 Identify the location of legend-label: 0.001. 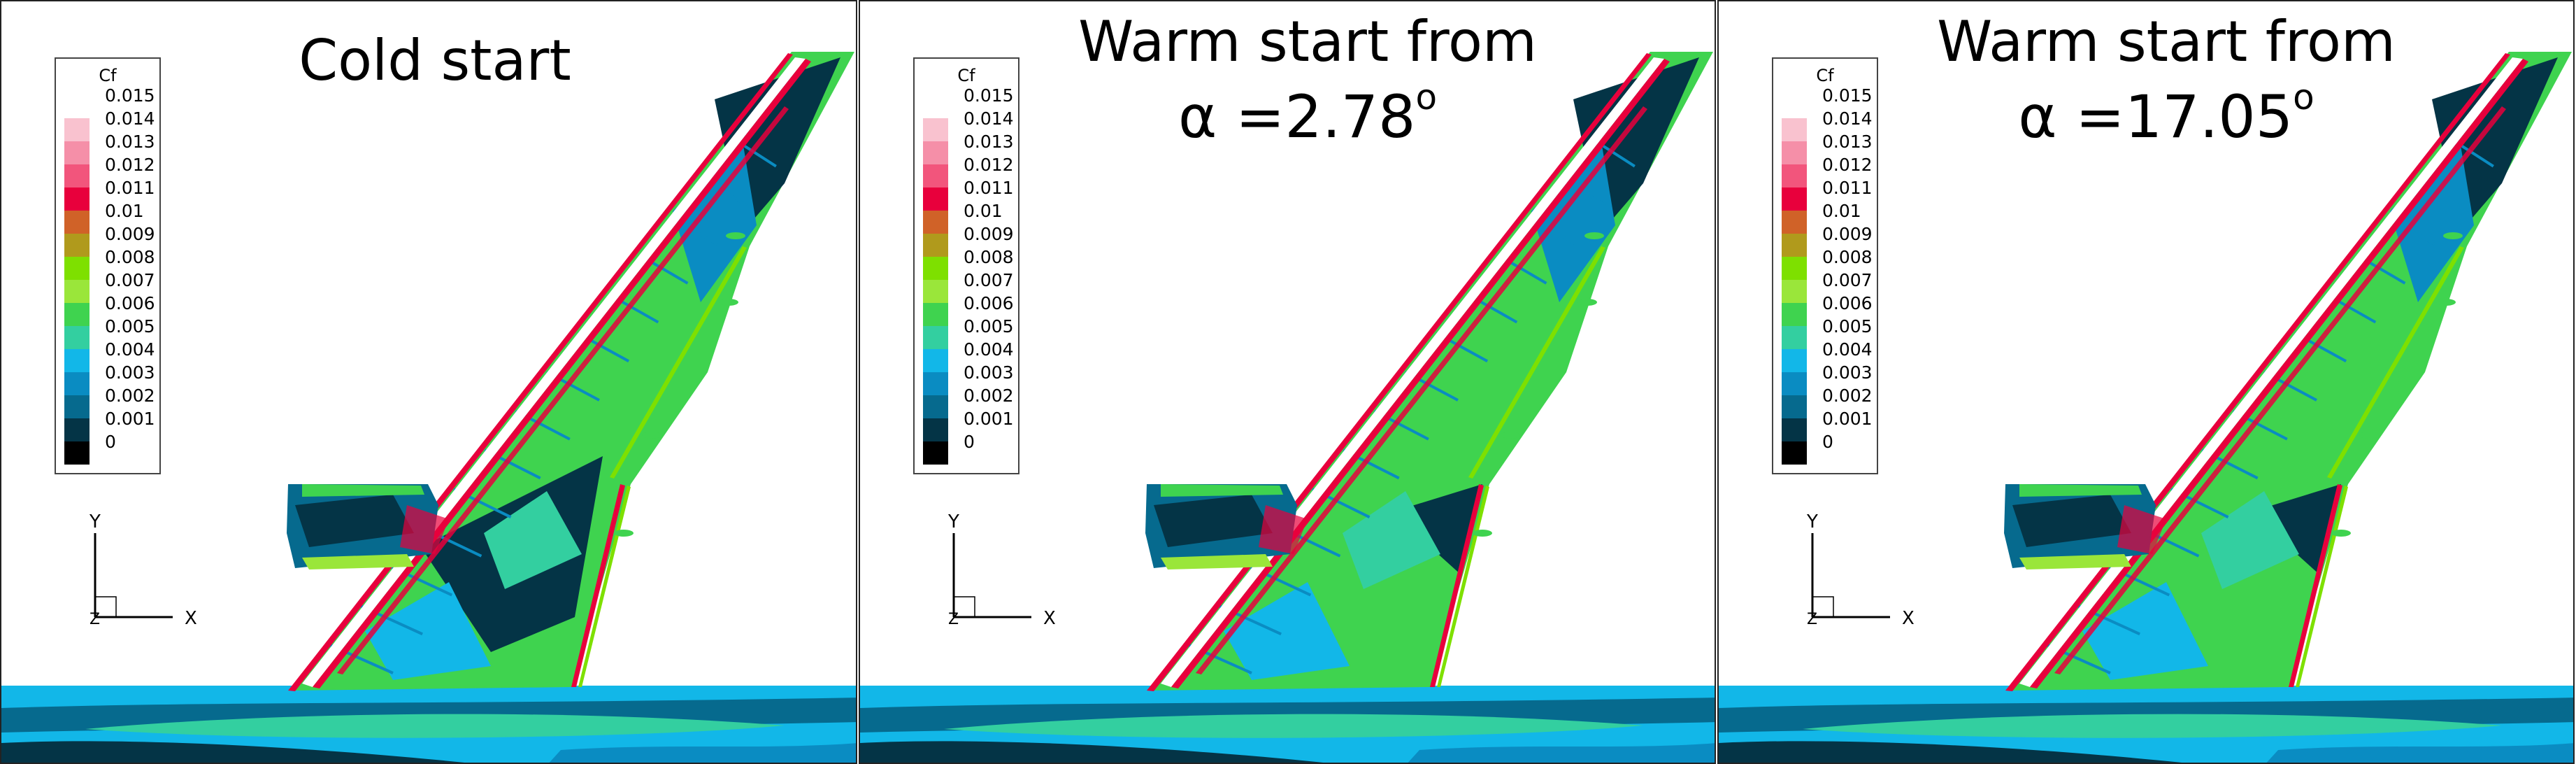
(130, 419).